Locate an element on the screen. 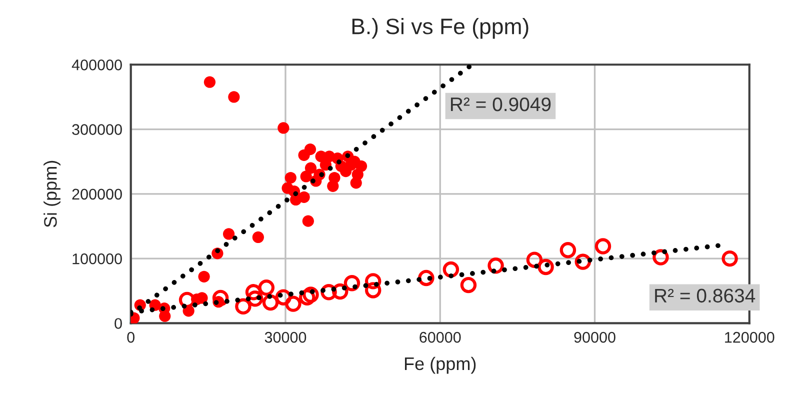 Image resolution: width=793 pixels, height=404 pixels. y-tick-label: 0 is located at coordinates (118, 323).